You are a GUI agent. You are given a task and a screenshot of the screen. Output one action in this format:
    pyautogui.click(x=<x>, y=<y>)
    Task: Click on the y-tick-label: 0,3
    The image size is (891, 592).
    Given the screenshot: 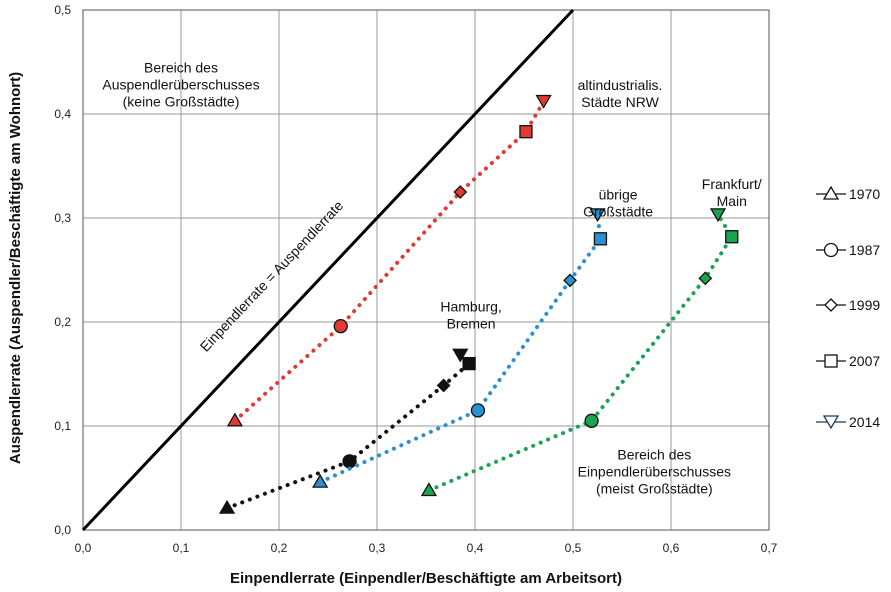 What is the action you would take?
    pyautogui.click(x=62, y=218)
    